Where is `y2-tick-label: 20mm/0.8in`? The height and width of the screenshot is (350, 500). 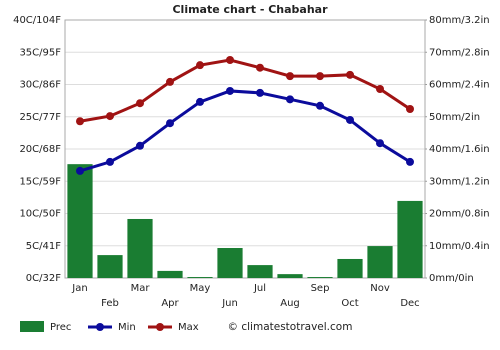 y2-tick-label: 20mm/0.8in is located at coordinates (459, 214).